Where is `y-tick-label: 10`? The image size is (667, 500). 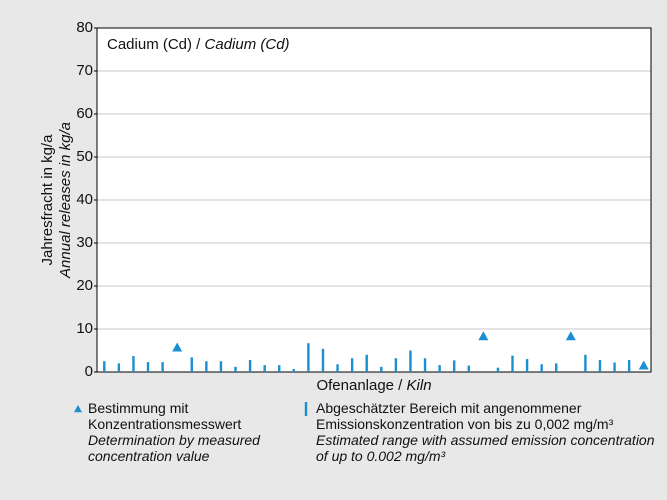
y-tick-label: 10 is located at coordinates (84, 328).